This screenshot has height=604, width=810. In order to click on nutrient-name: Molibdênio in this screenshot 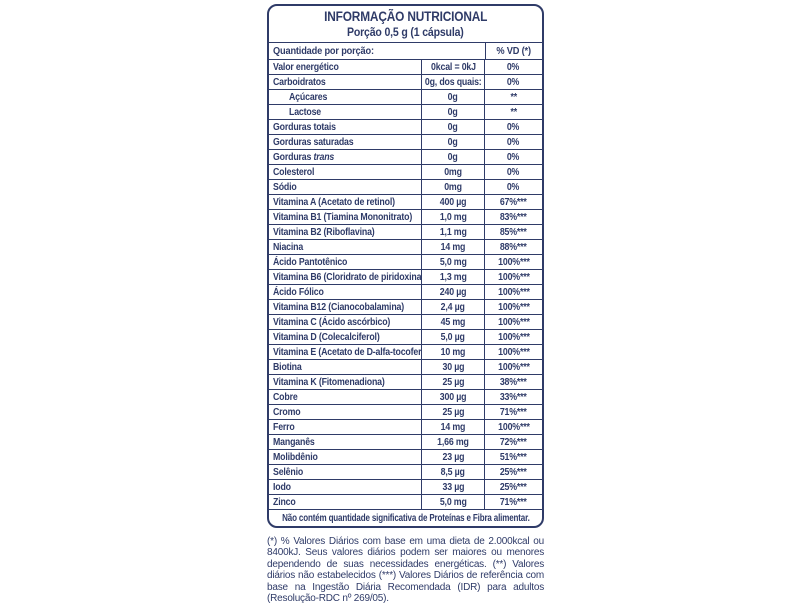, I will do `click(295, 457)`.